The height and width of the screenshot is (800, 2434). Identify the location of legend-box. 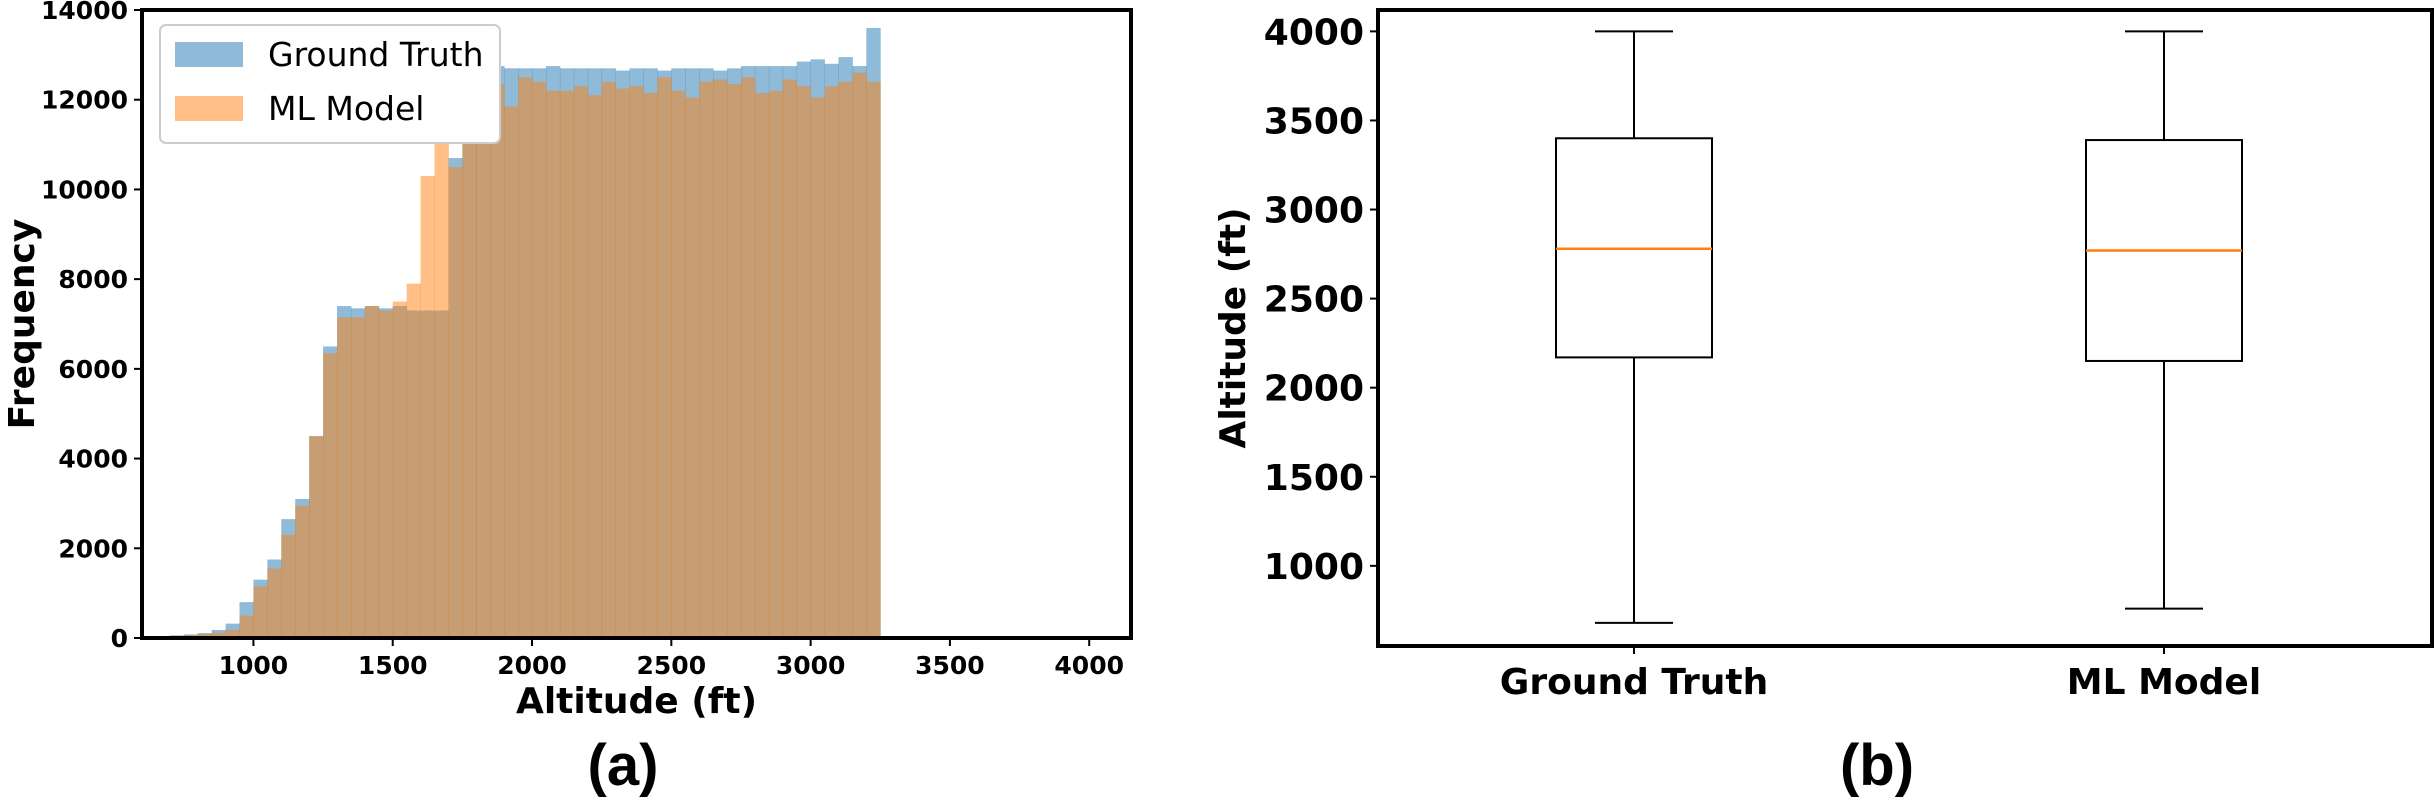
(330, 84).